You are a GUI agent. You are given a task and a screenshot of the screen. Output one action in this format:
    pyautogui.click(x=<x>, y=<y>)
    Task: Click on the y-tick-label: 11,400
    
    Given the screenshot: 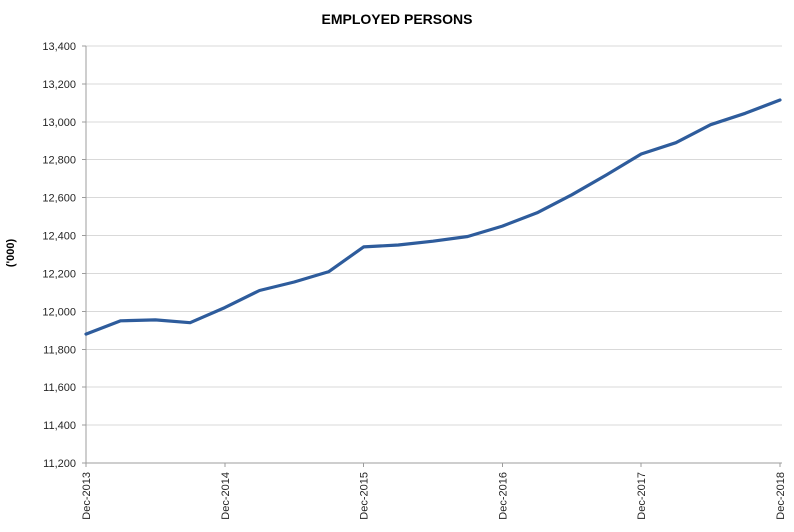 What is the action you would take?
    pyautogui.click(x=59, y=426)
    